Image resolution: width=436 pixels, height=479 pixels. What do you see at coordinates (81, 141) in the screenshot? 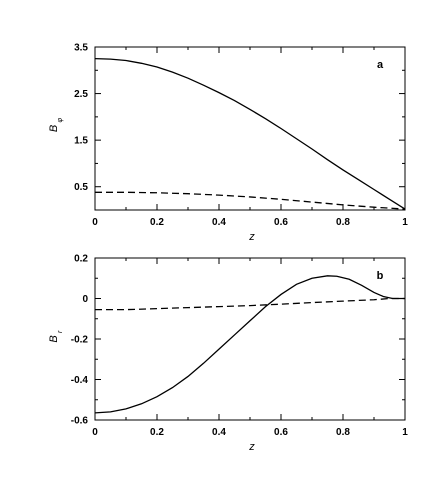
I see `y-tick-label: 1.5` at bounding box center [81, 141].